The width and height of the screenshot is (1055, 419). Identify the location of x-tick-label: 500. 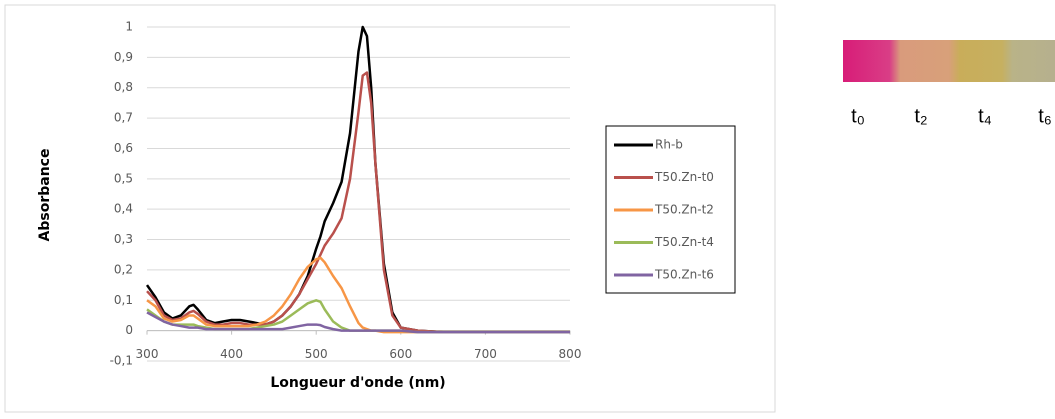
(316, 354).